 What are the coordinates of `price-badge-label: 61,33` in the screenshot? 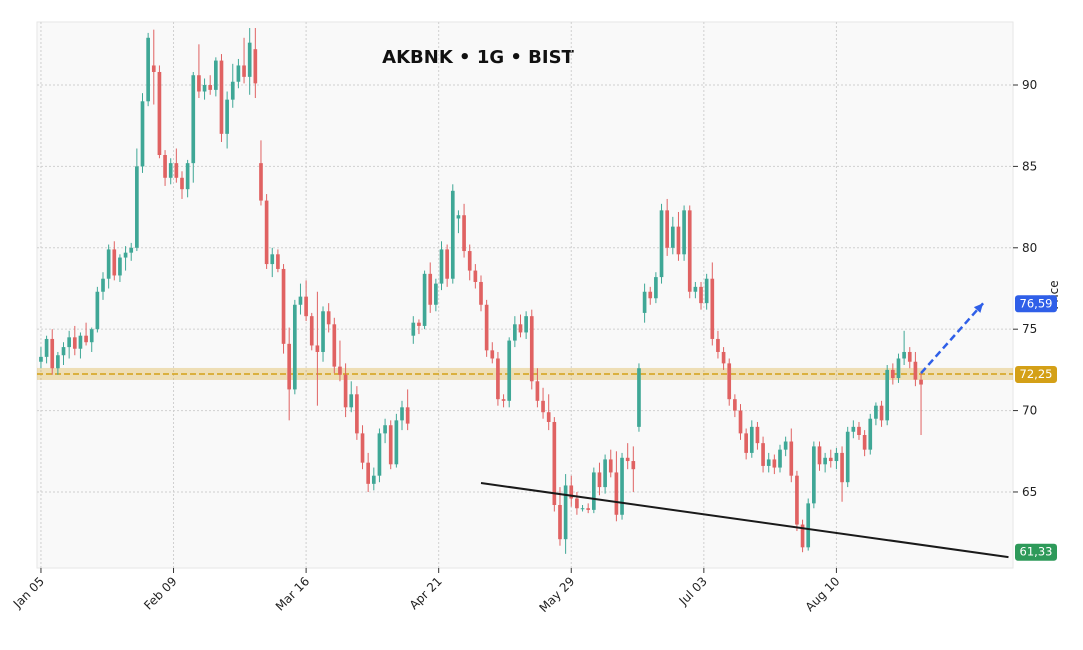 It's located at (1036, 552).